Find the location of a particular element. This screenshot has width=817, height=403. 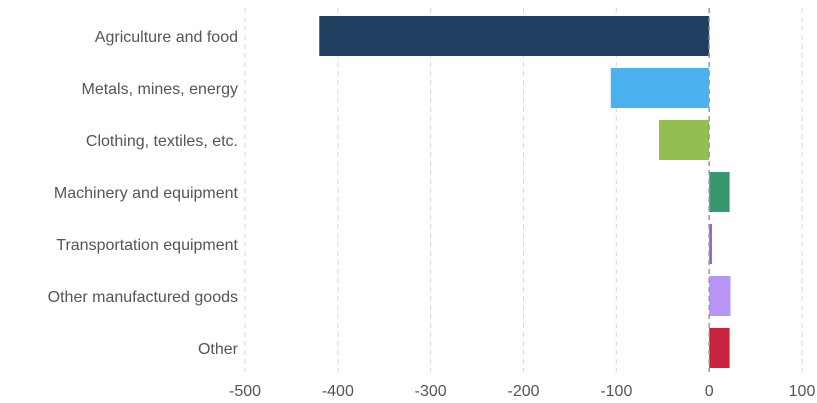

category-label: Other manufactured goods is located at coordinates (143, 297).